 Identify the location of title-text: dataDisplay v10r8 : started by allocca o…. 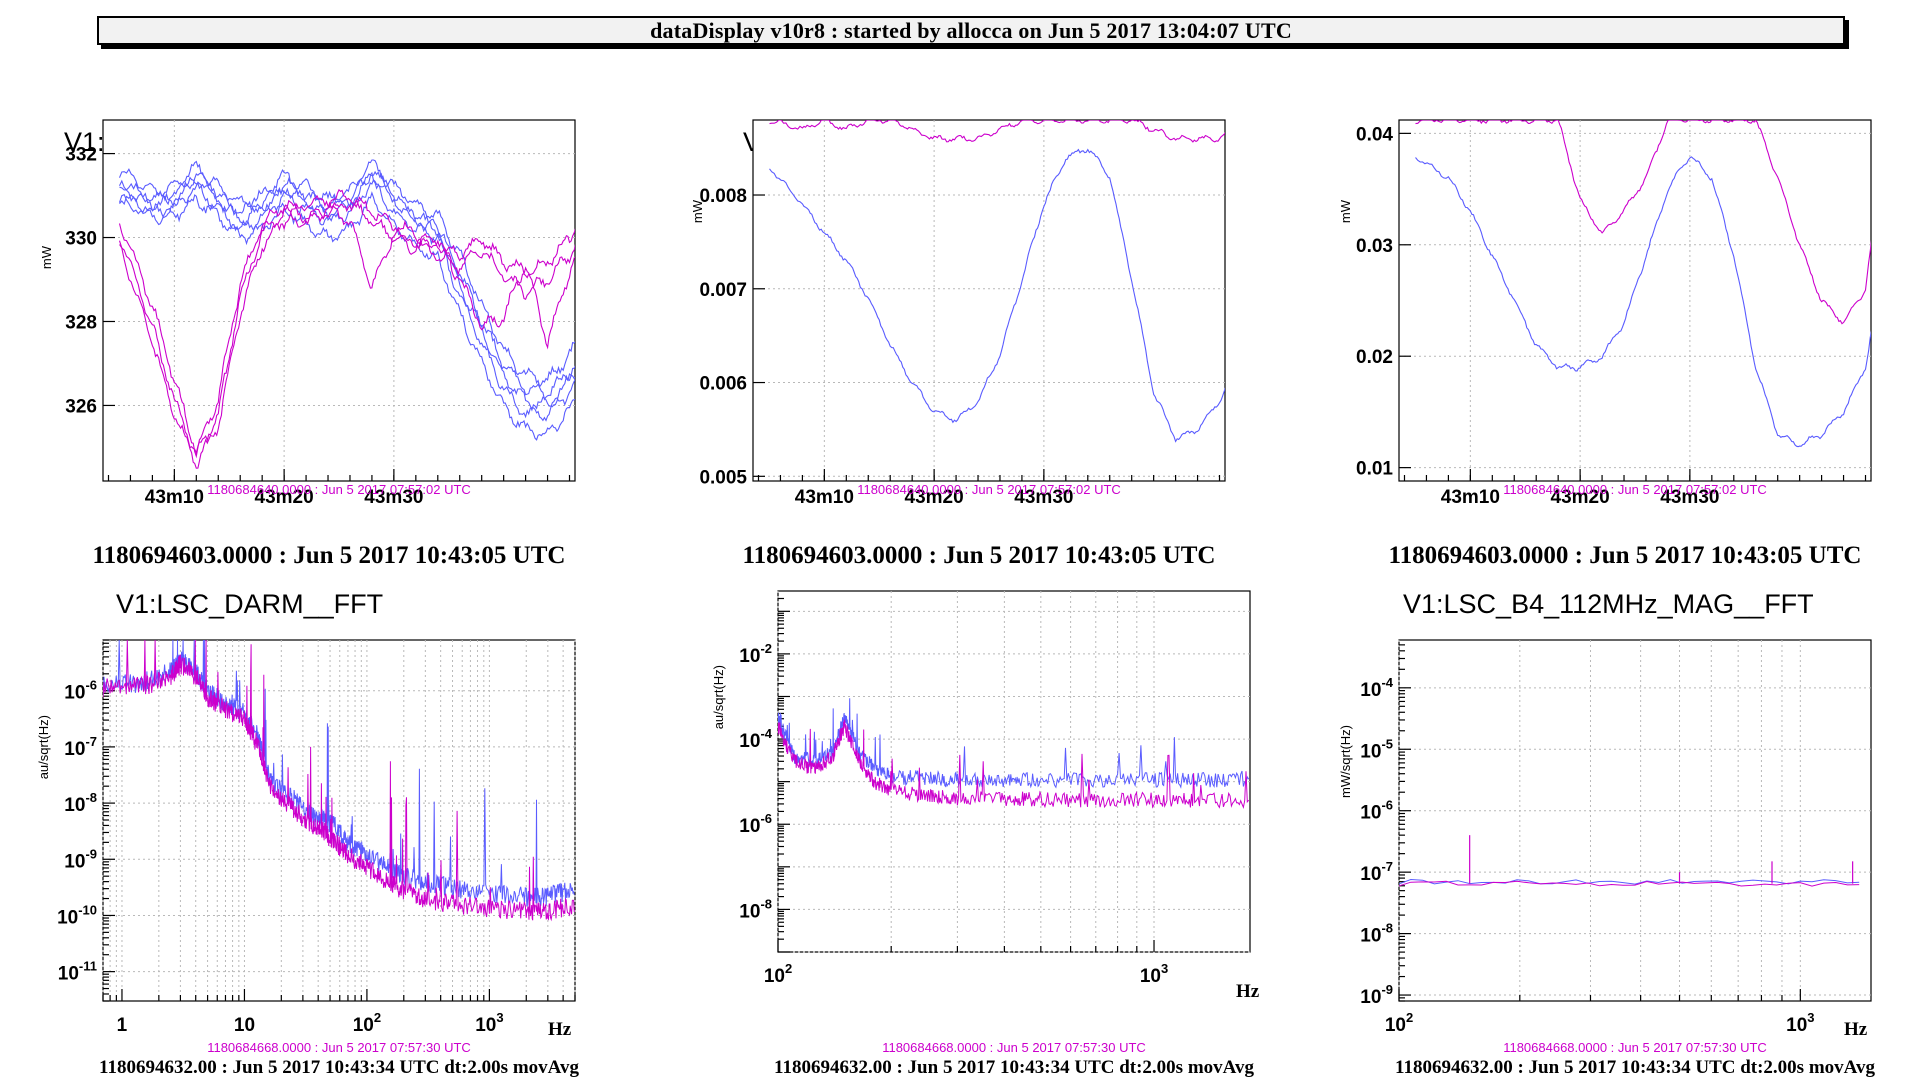
(971, 30).